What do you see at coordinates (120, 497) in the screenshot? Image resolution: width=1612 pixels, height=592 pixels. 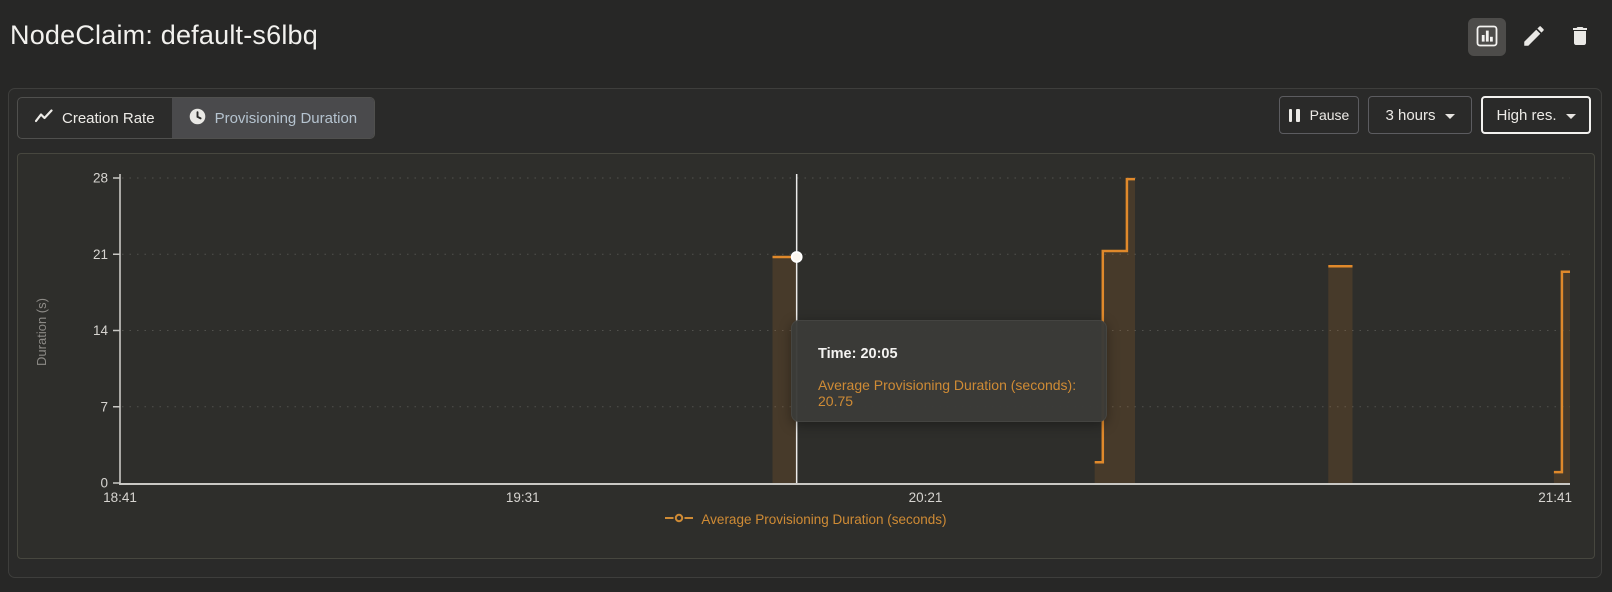 I see `x-tick-label: 18:41` at bounding box center [120, 497].